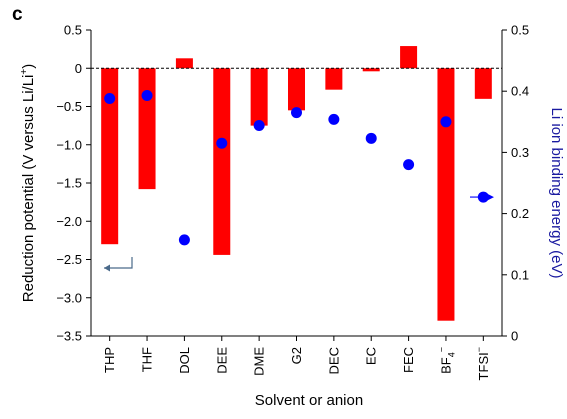 The image size is (567, 419). I want to click on x-axis-title: Solvent or anion, so click(309, 400).